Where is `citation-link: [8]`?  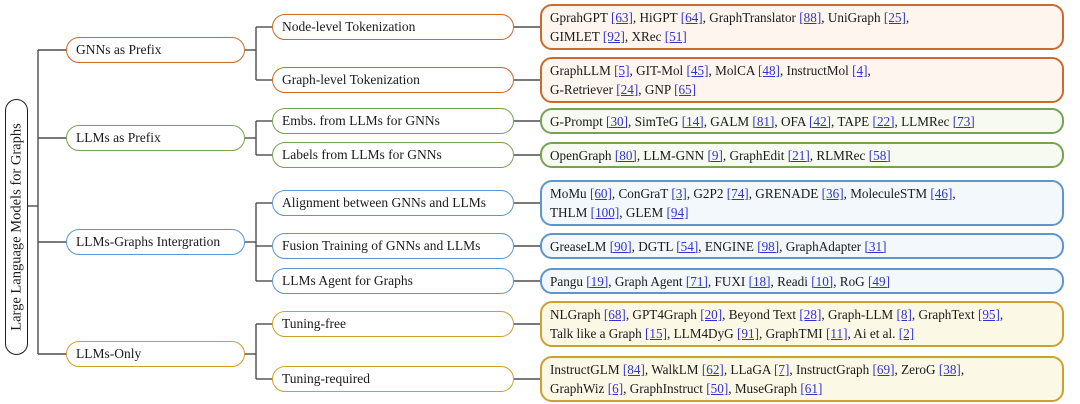
citation-link: [8] is located at coordinates (904, 314).